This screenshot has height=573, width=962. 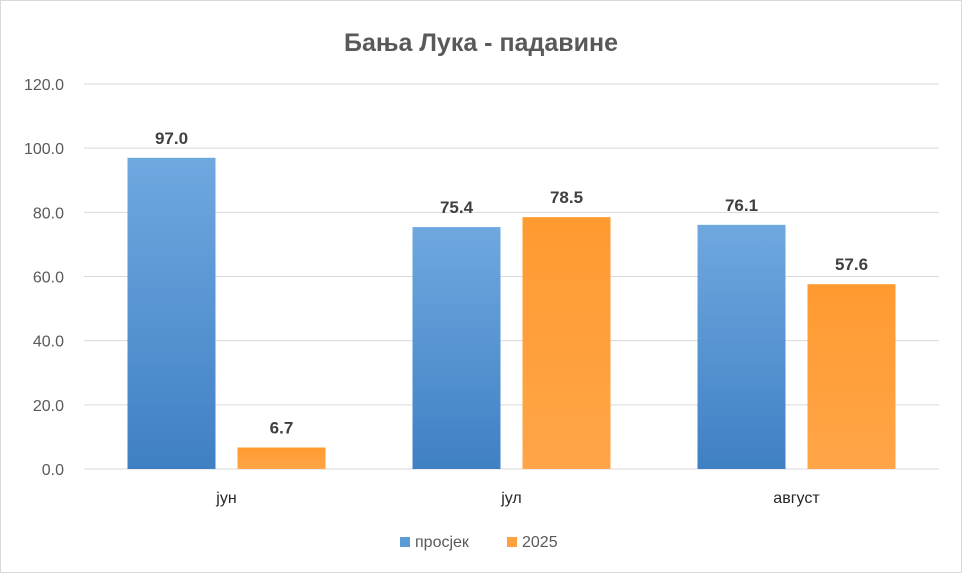 I want to click on data-label: 78.5, so click(x=566, y=197).